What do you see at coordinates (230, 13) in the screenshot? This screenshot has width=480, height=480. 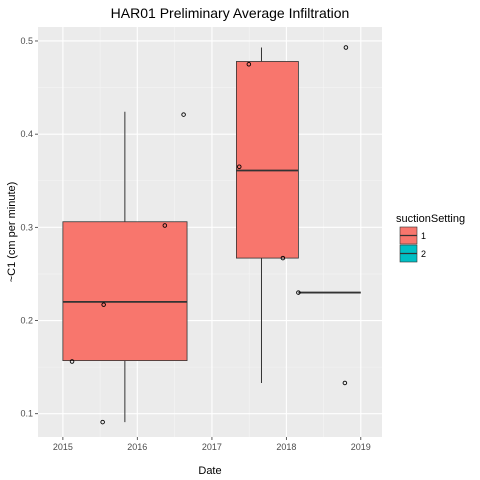 I see `chart-title: HAR01 Preliminary Average Infiltration` at bounding box center [230, 13].